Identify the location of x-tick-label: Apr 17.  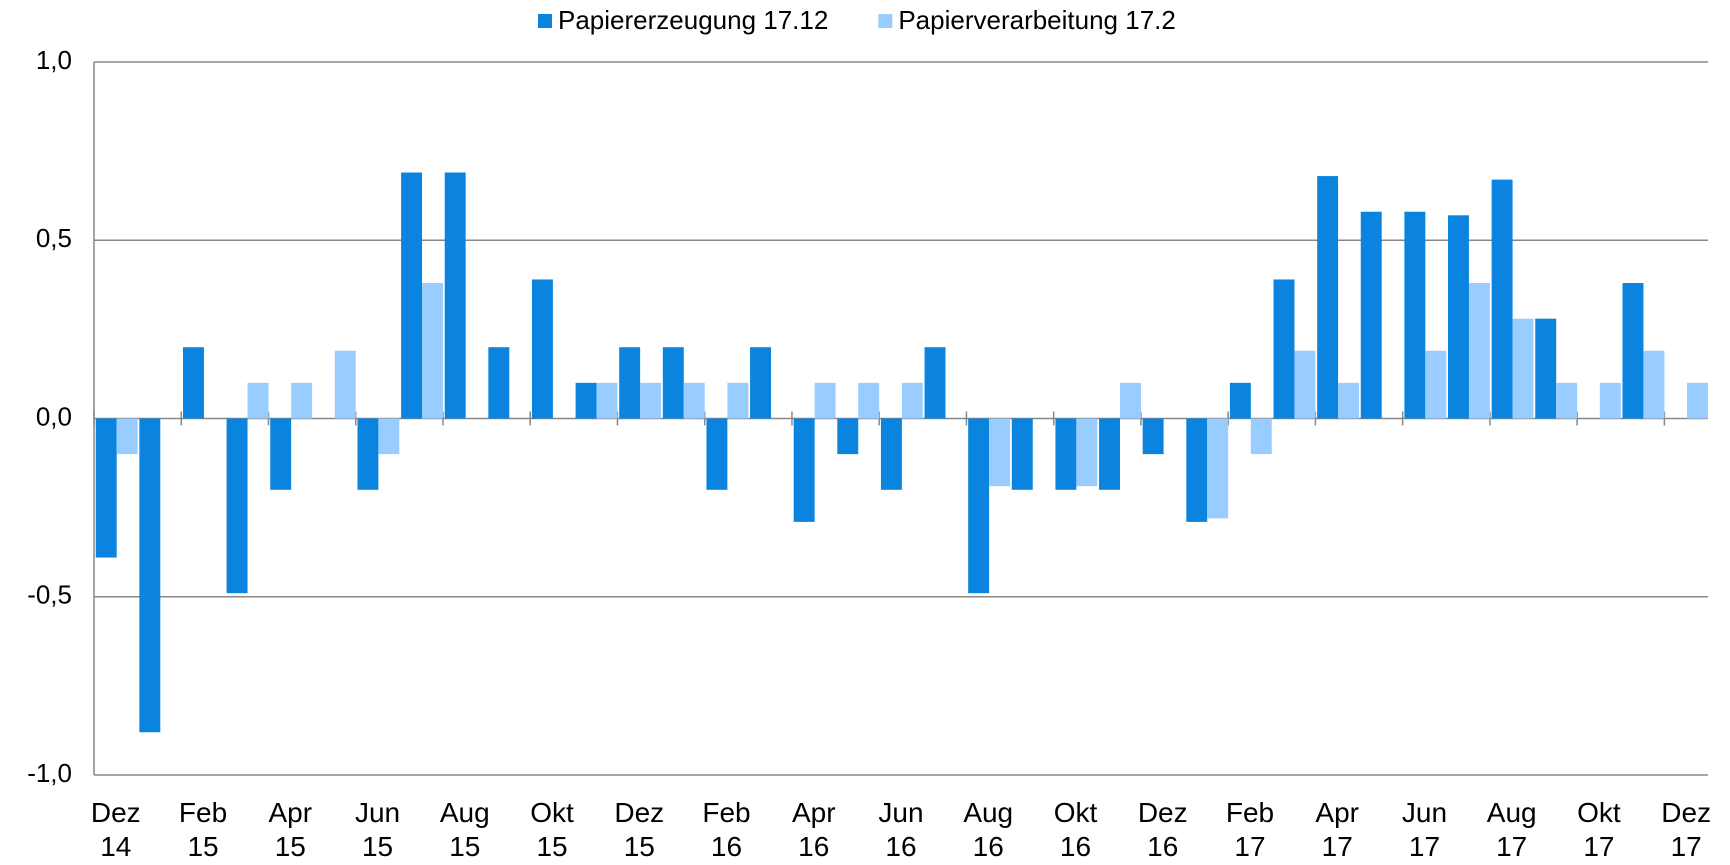
(1337, 829).